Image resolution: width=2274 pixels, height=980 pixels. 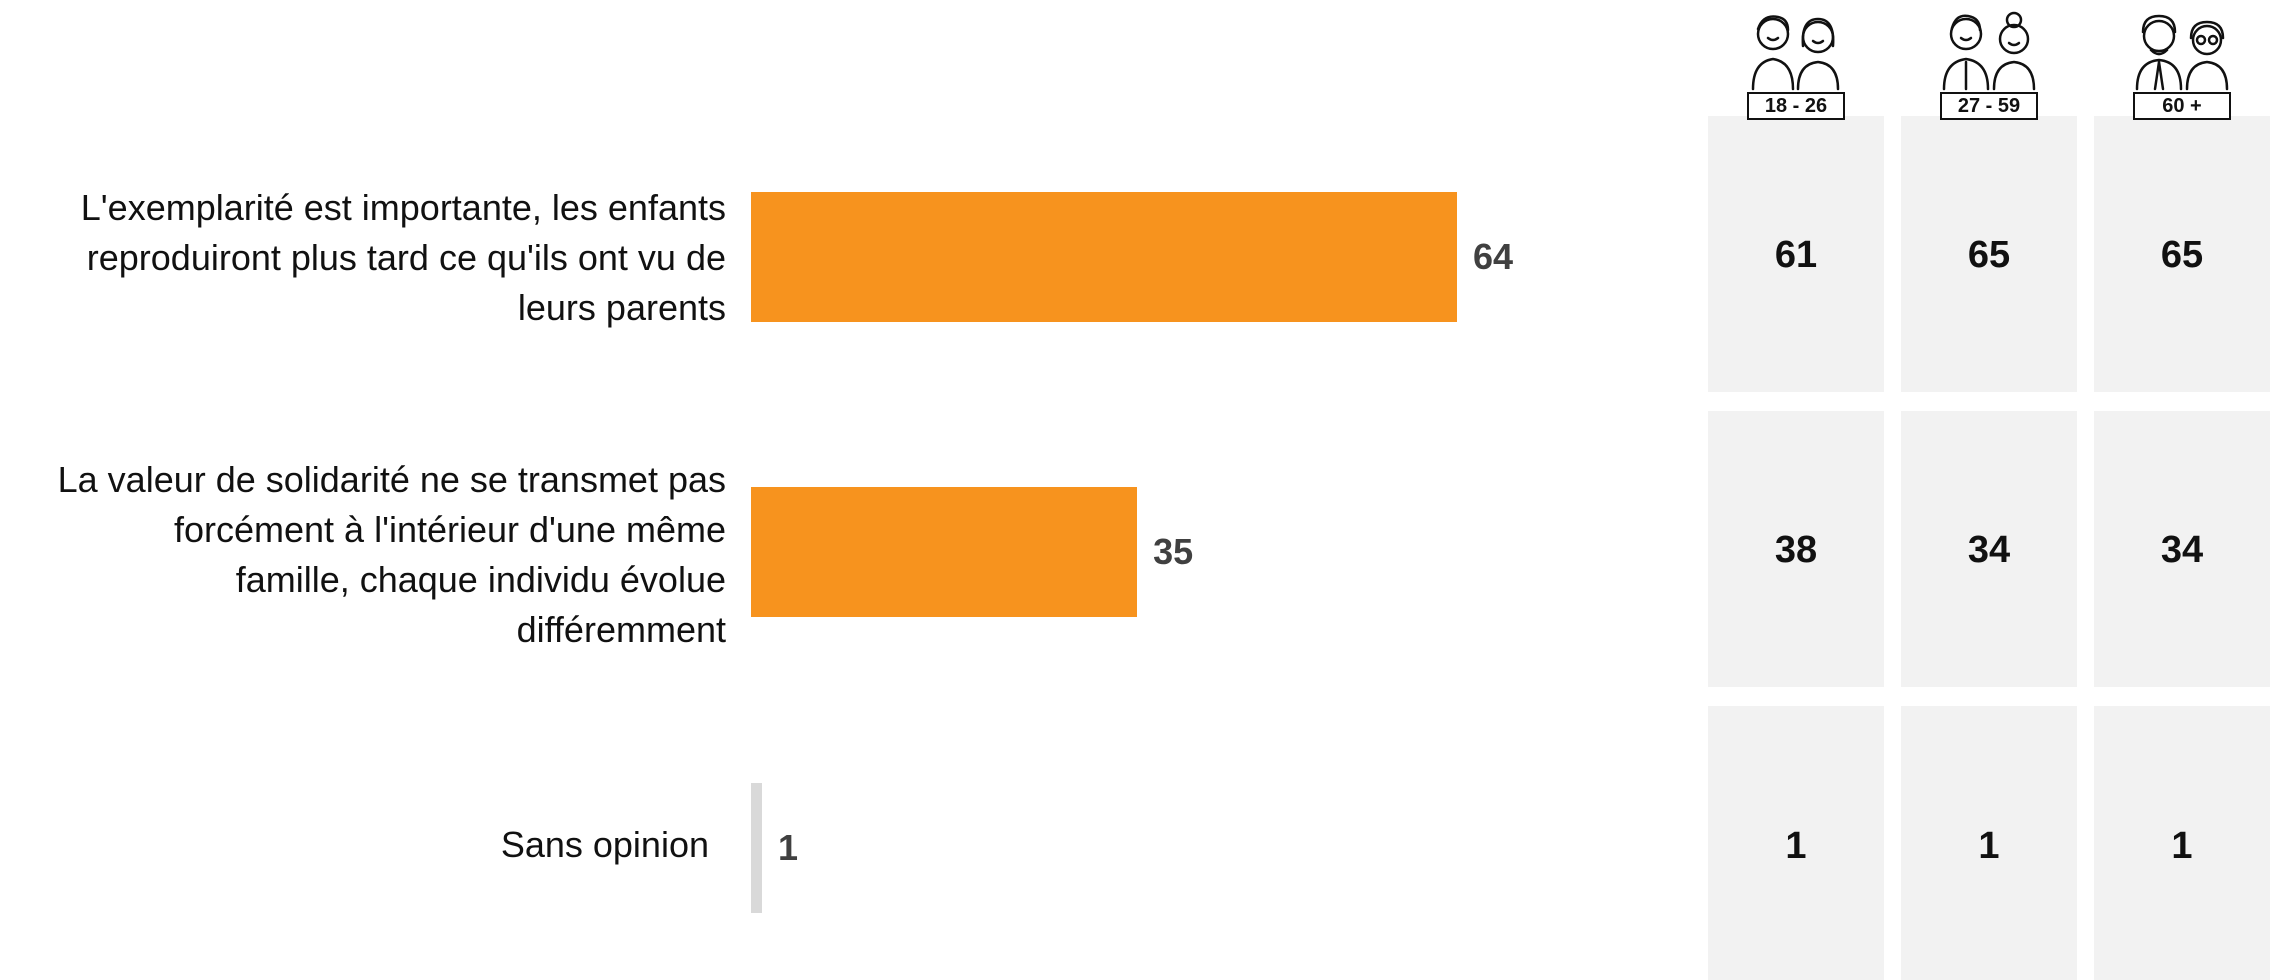 I want to click on senior-couple-icon: 60 +, so click(x=2184, y=64).